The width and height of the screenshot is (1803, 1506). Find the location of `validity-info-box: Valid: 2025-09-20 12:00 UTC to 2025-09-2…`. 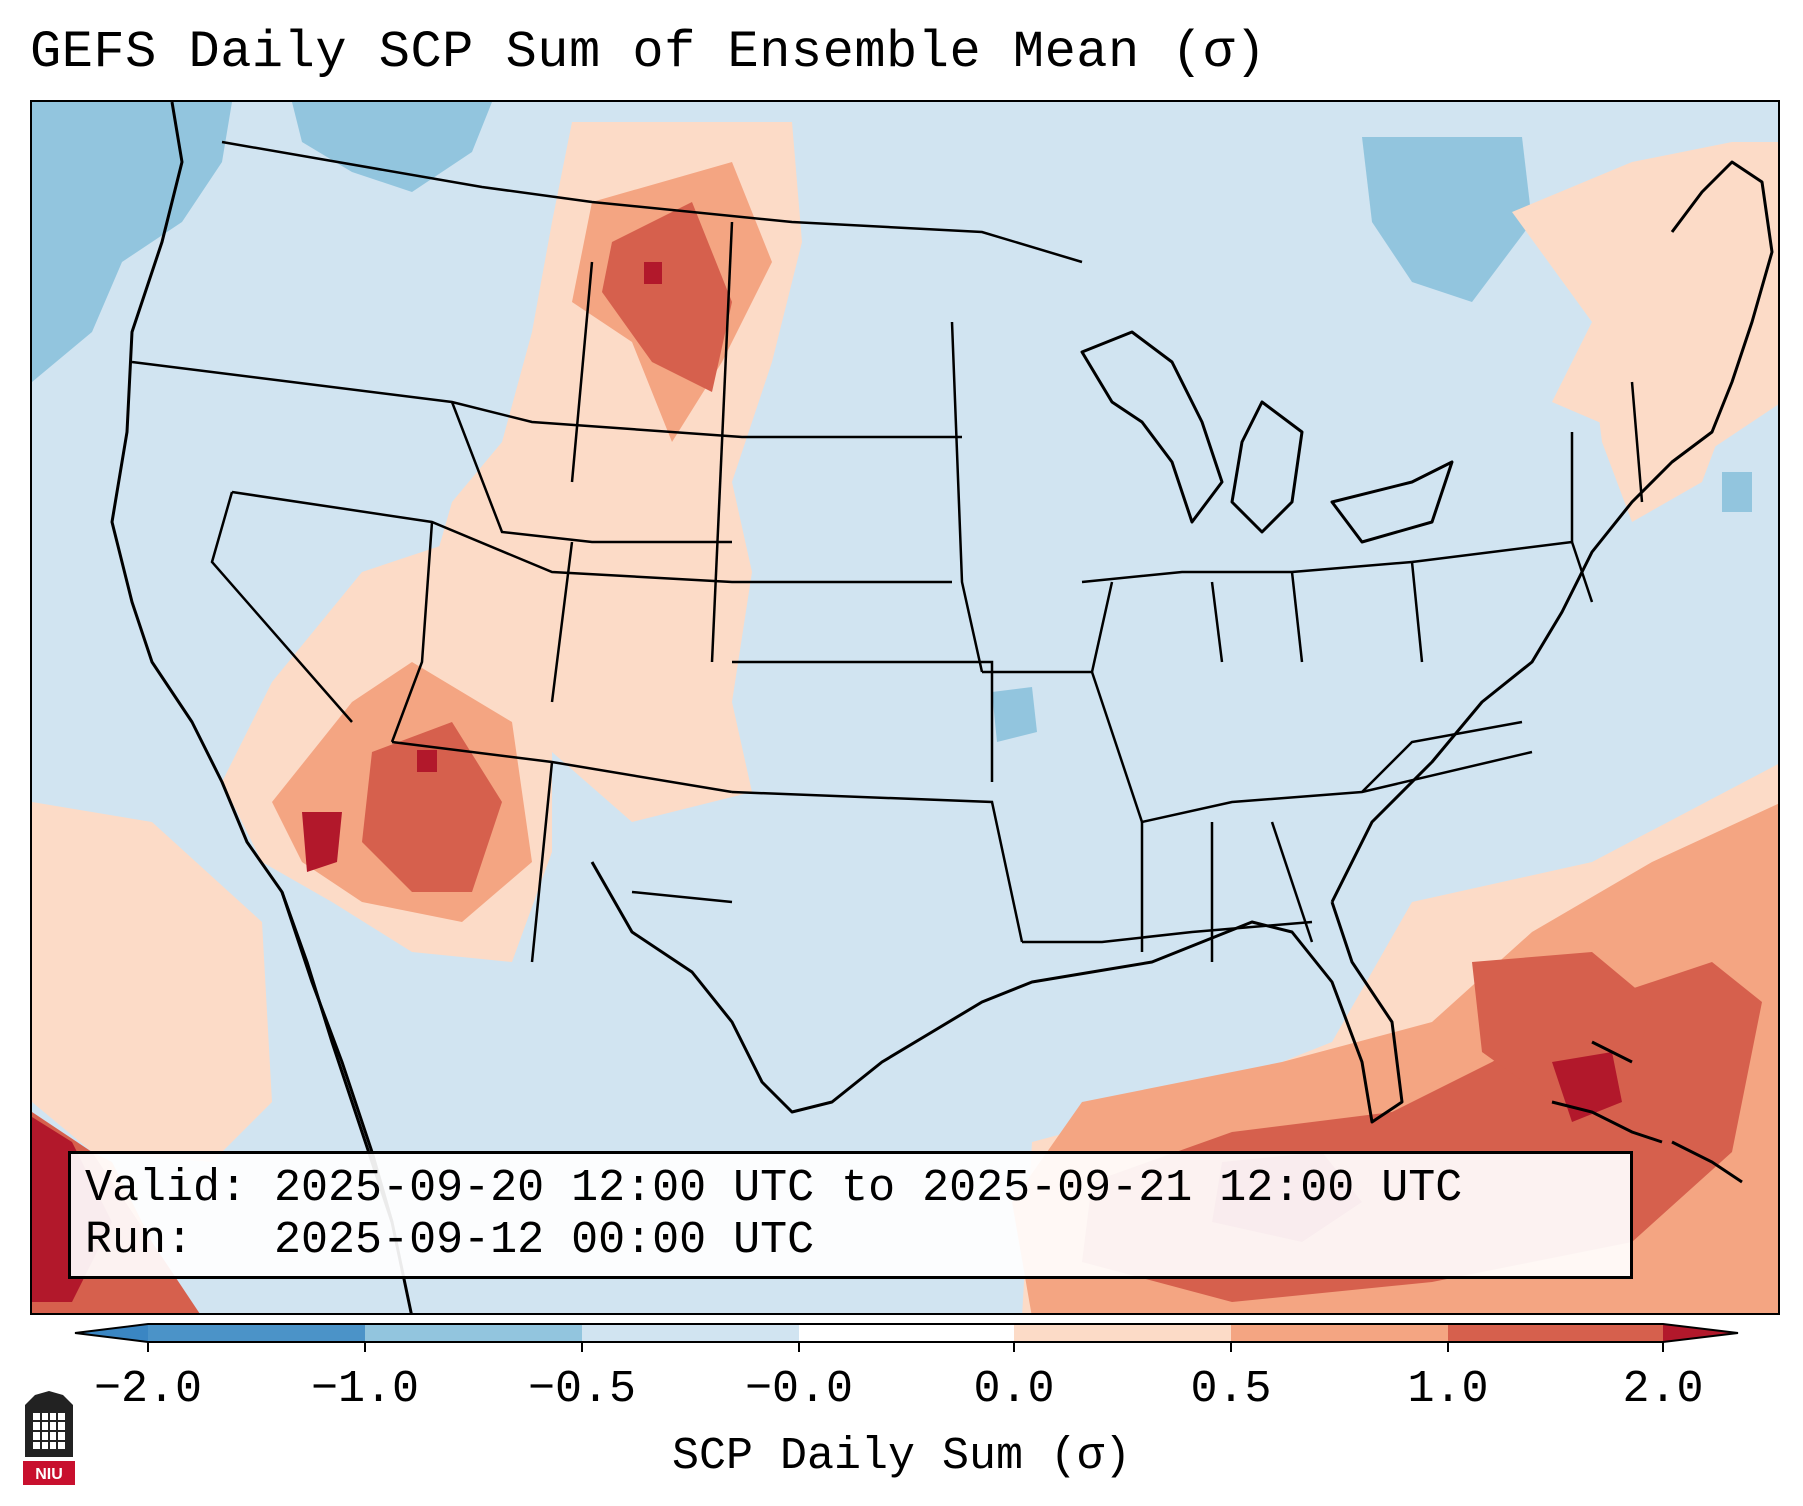

validity-info-box: Valid: 2025-09-20 12:00 UTC to 2025-09-2… is located at coordinates (850, 1215).